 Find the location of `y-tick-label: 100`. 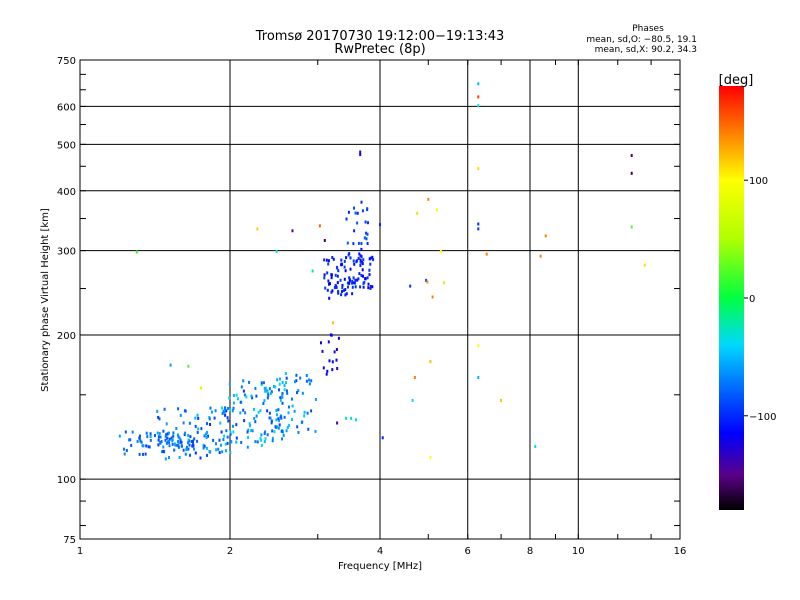

y-tick-label: 100 is located at coordinates (66, 480).